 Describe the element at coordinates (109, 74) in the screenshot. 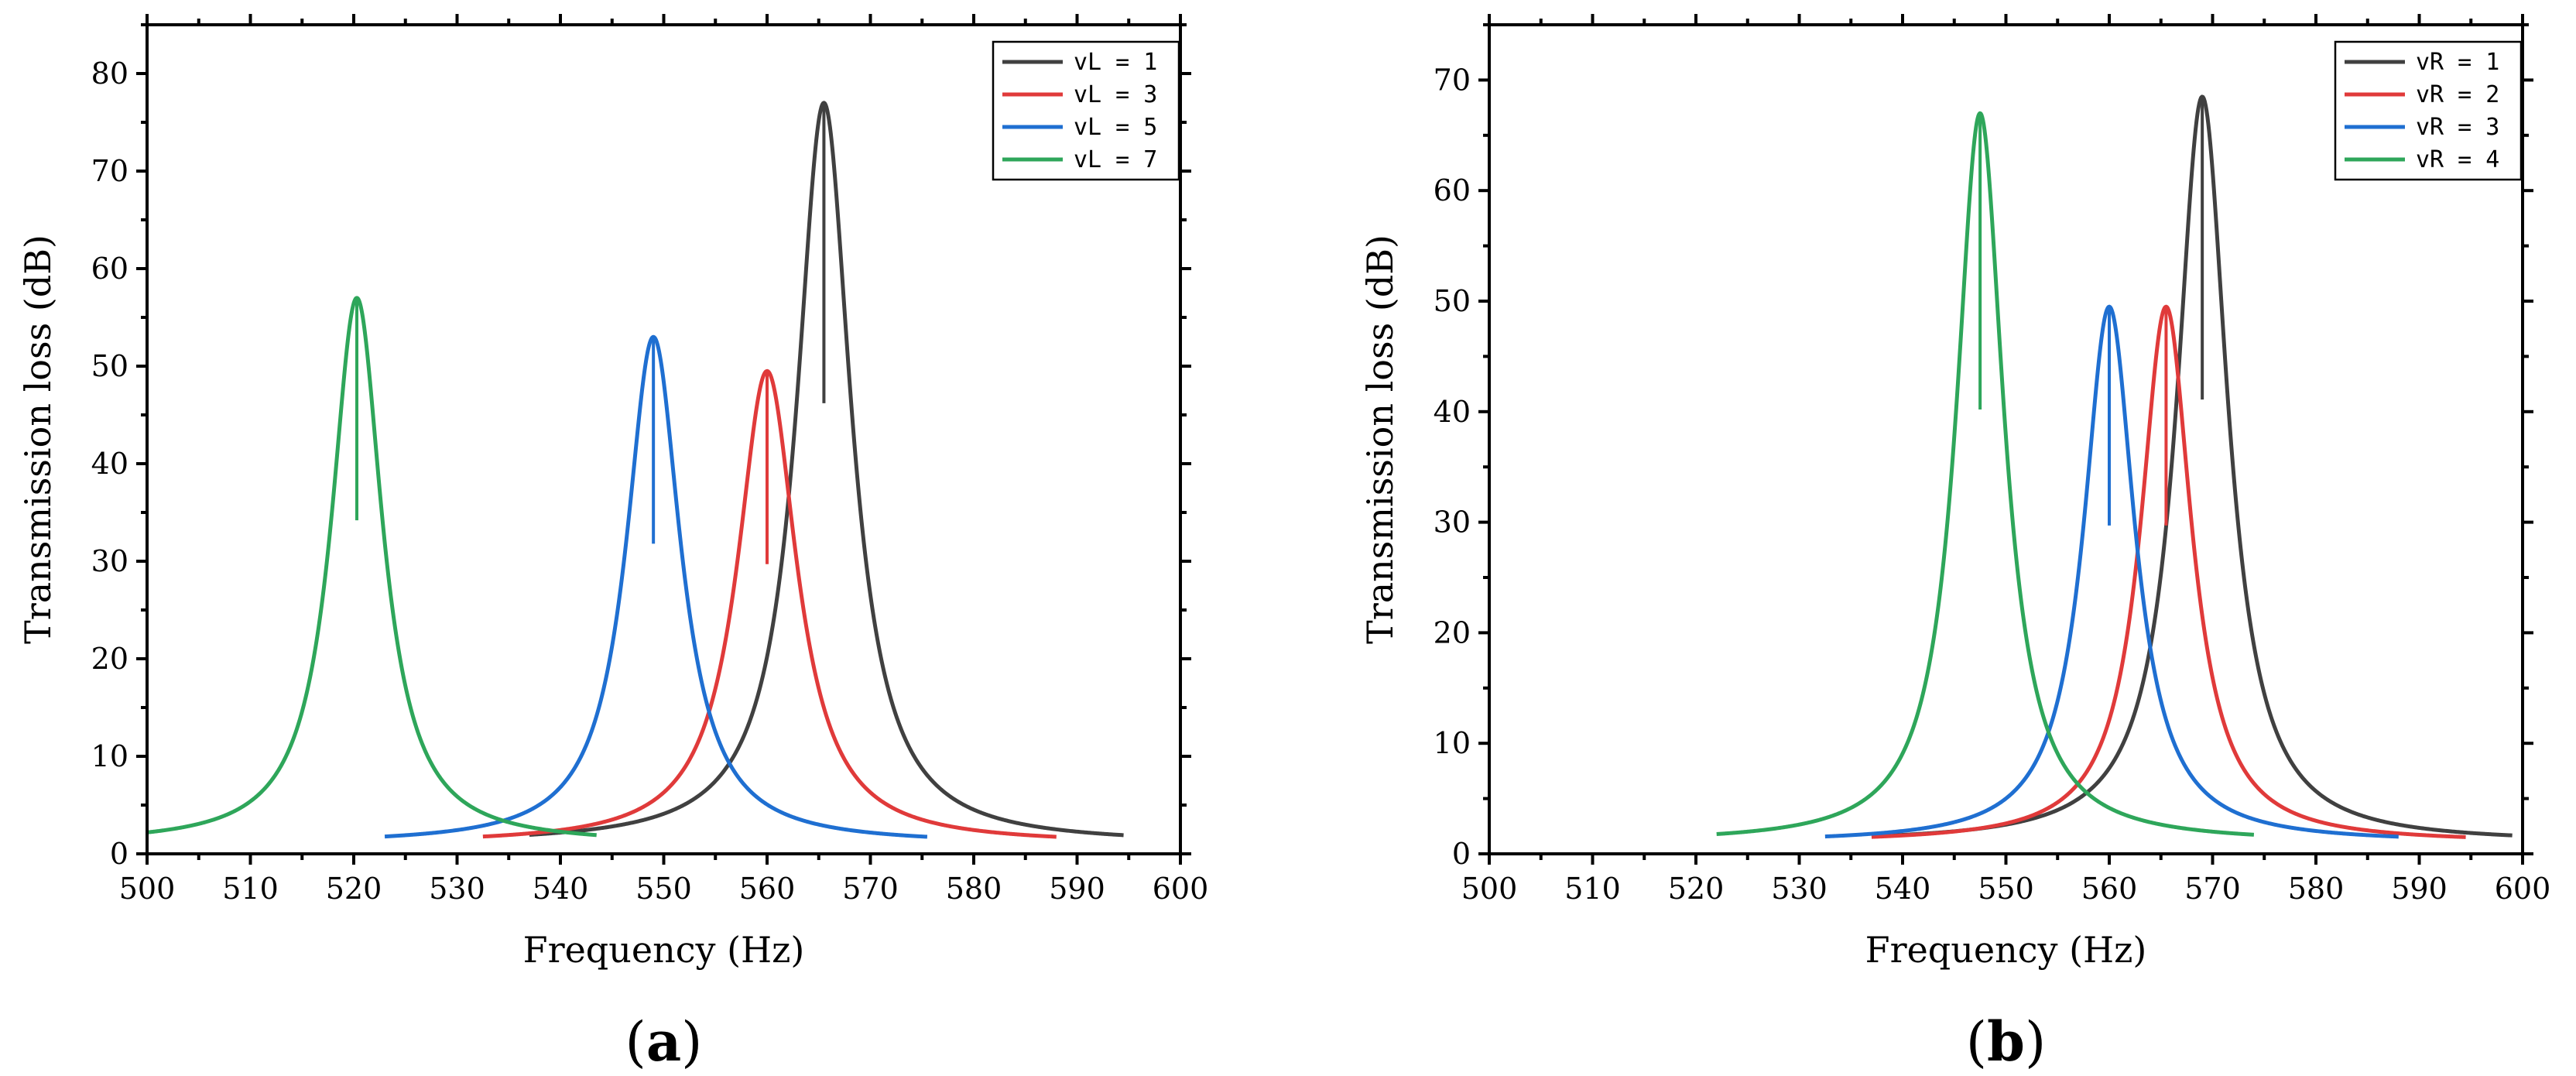

I see `y-tick-label: 80` at that location.